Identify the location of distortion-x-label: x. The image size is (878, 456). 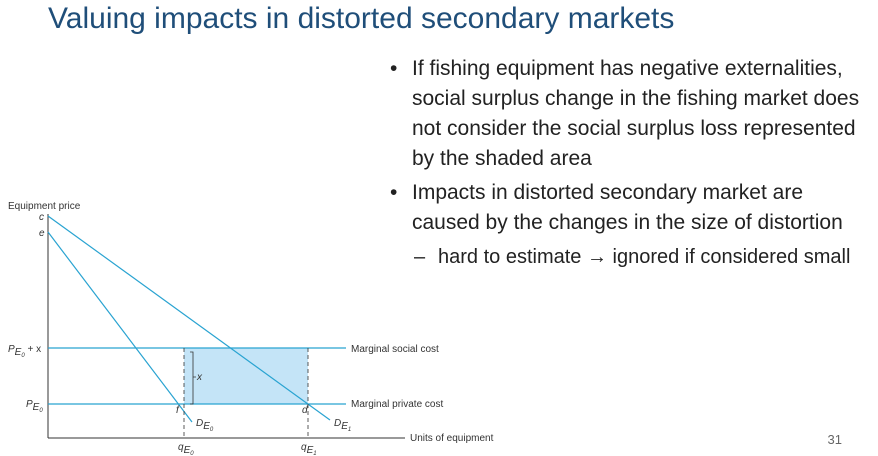
(199, 377).